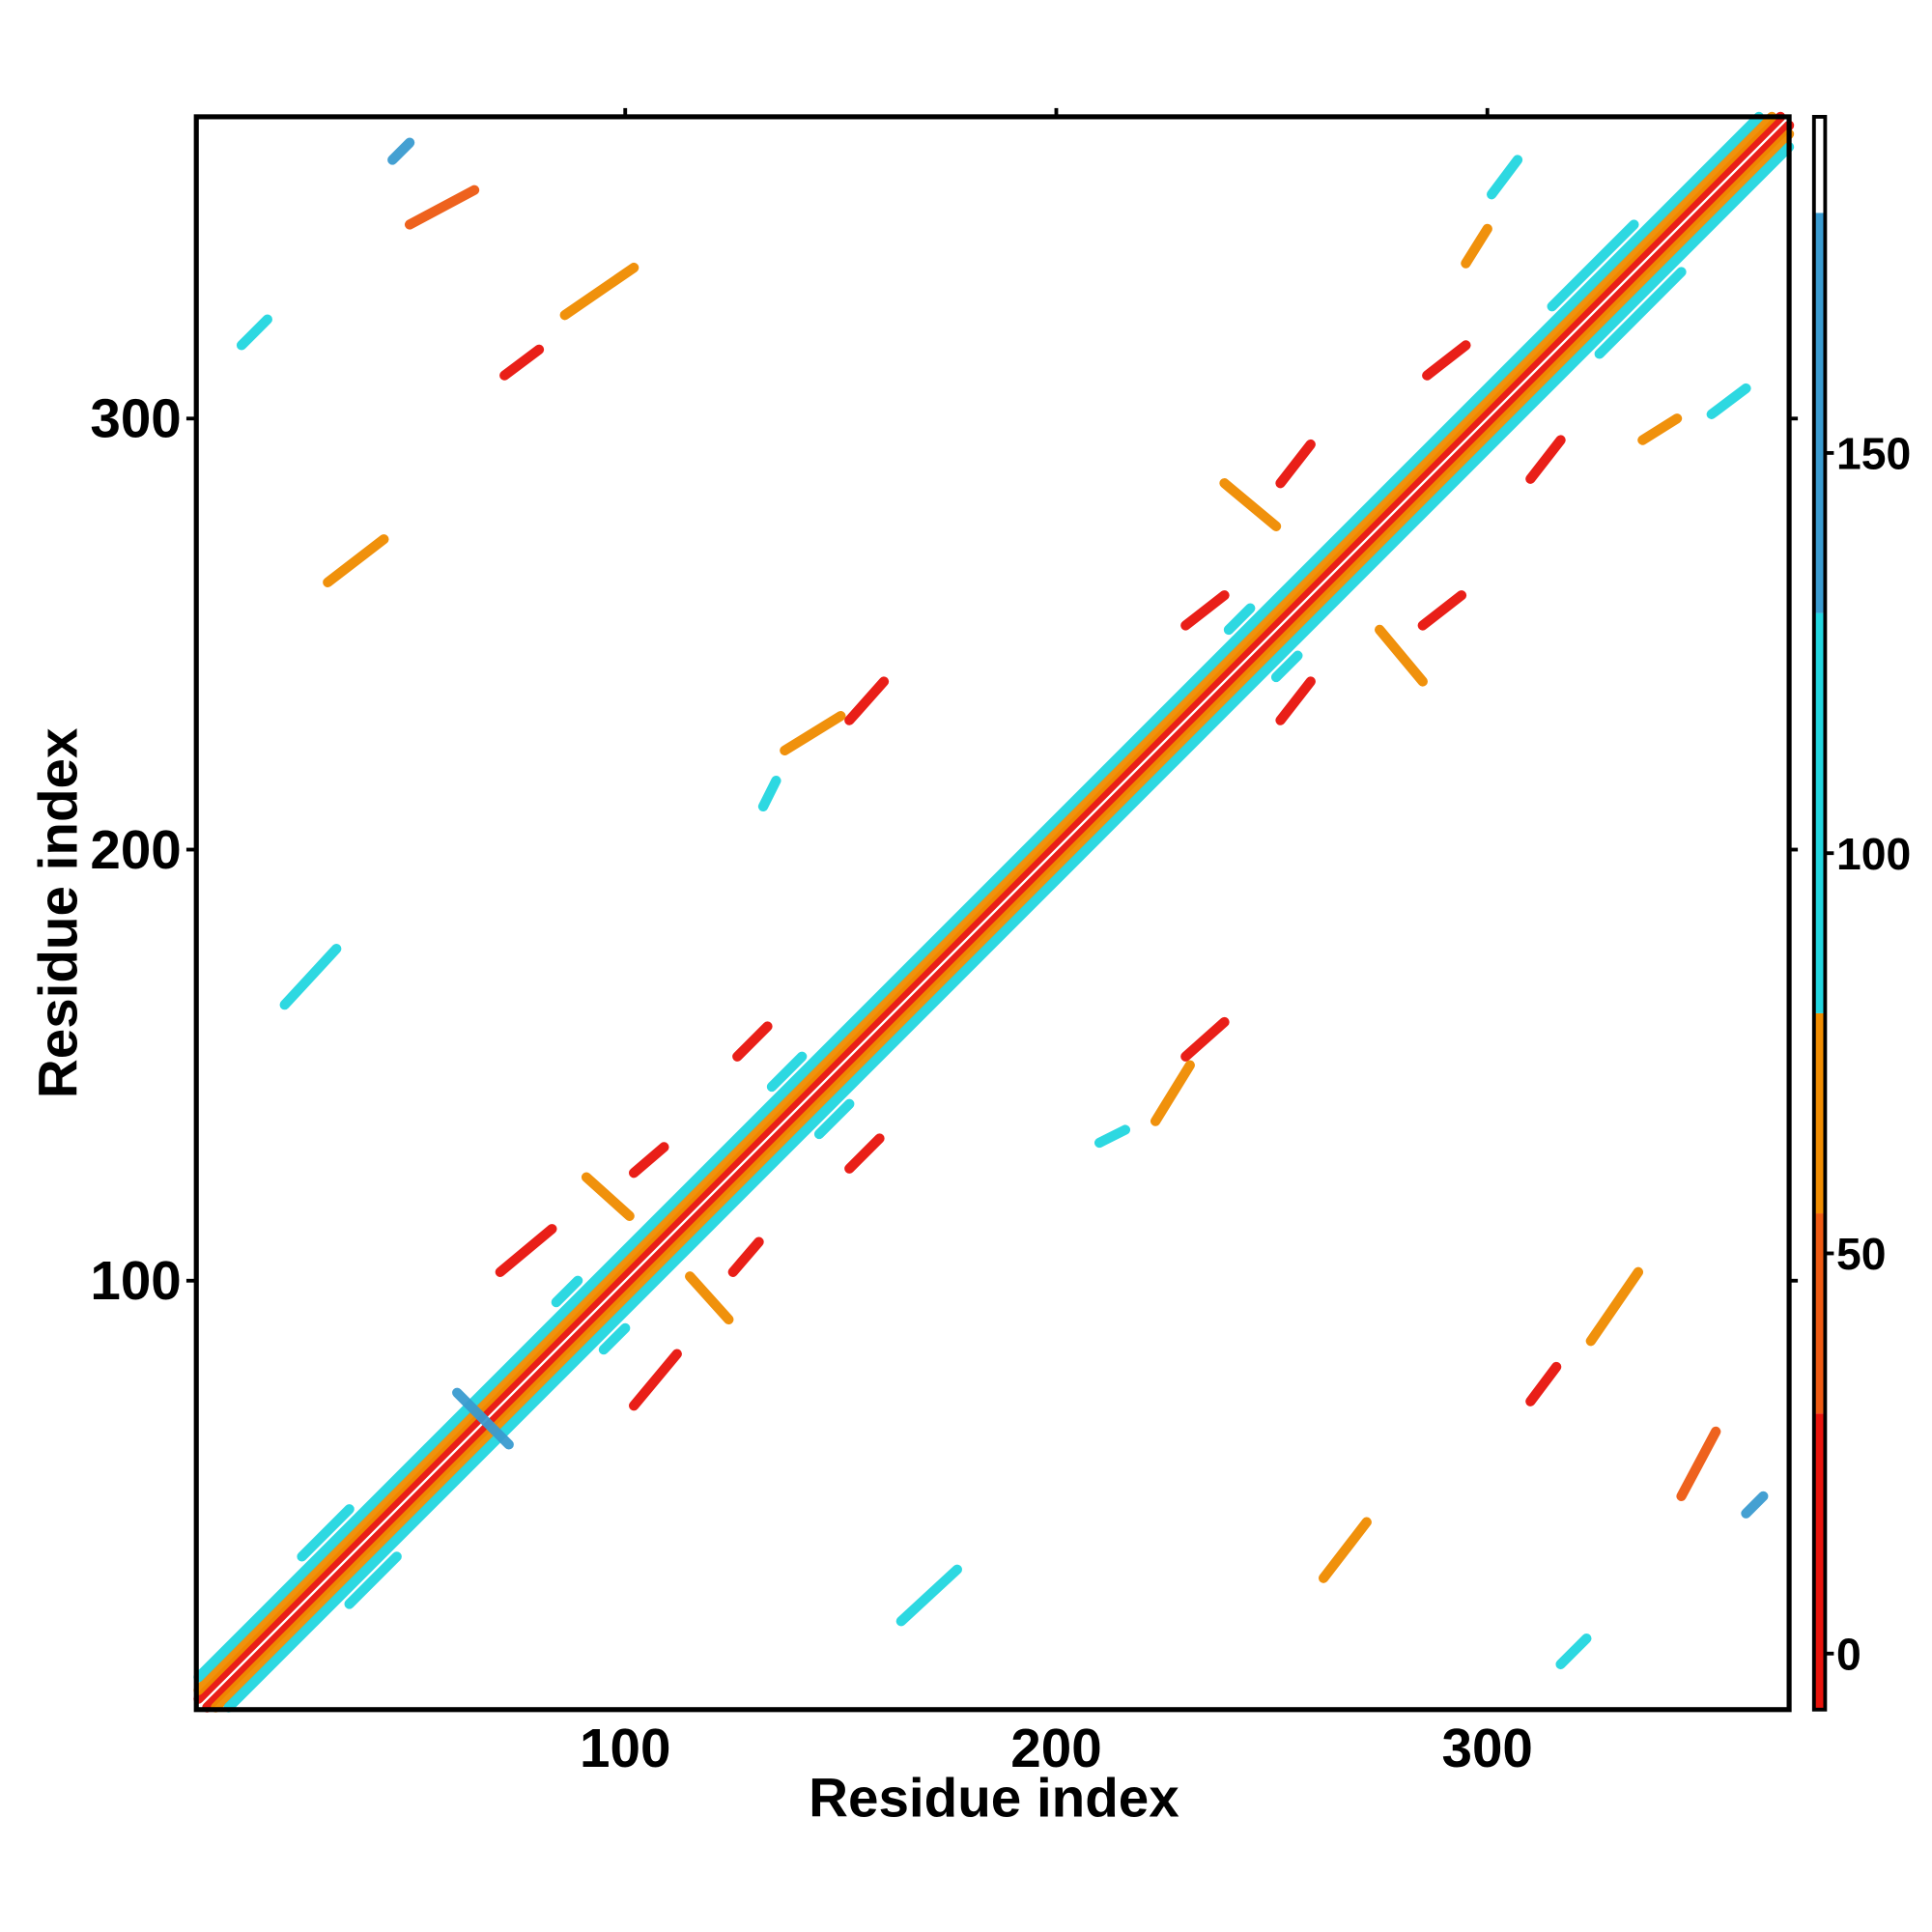  What do you see at coordinates (994, 1797) in the screenshot?
I see `x-axis-label: Residue index` at bounding box center [994, 1797].